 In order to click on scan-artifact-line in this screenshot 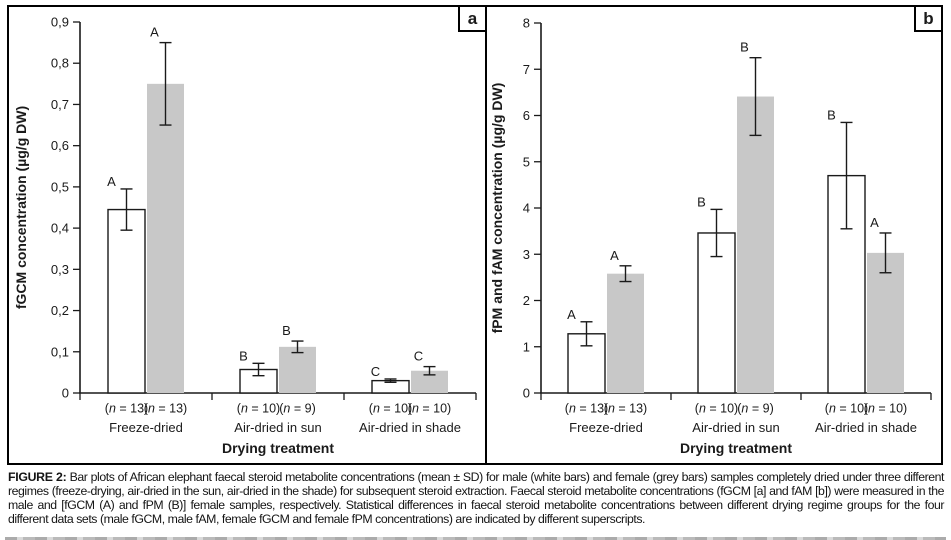, I will do `click(475, 538)`.